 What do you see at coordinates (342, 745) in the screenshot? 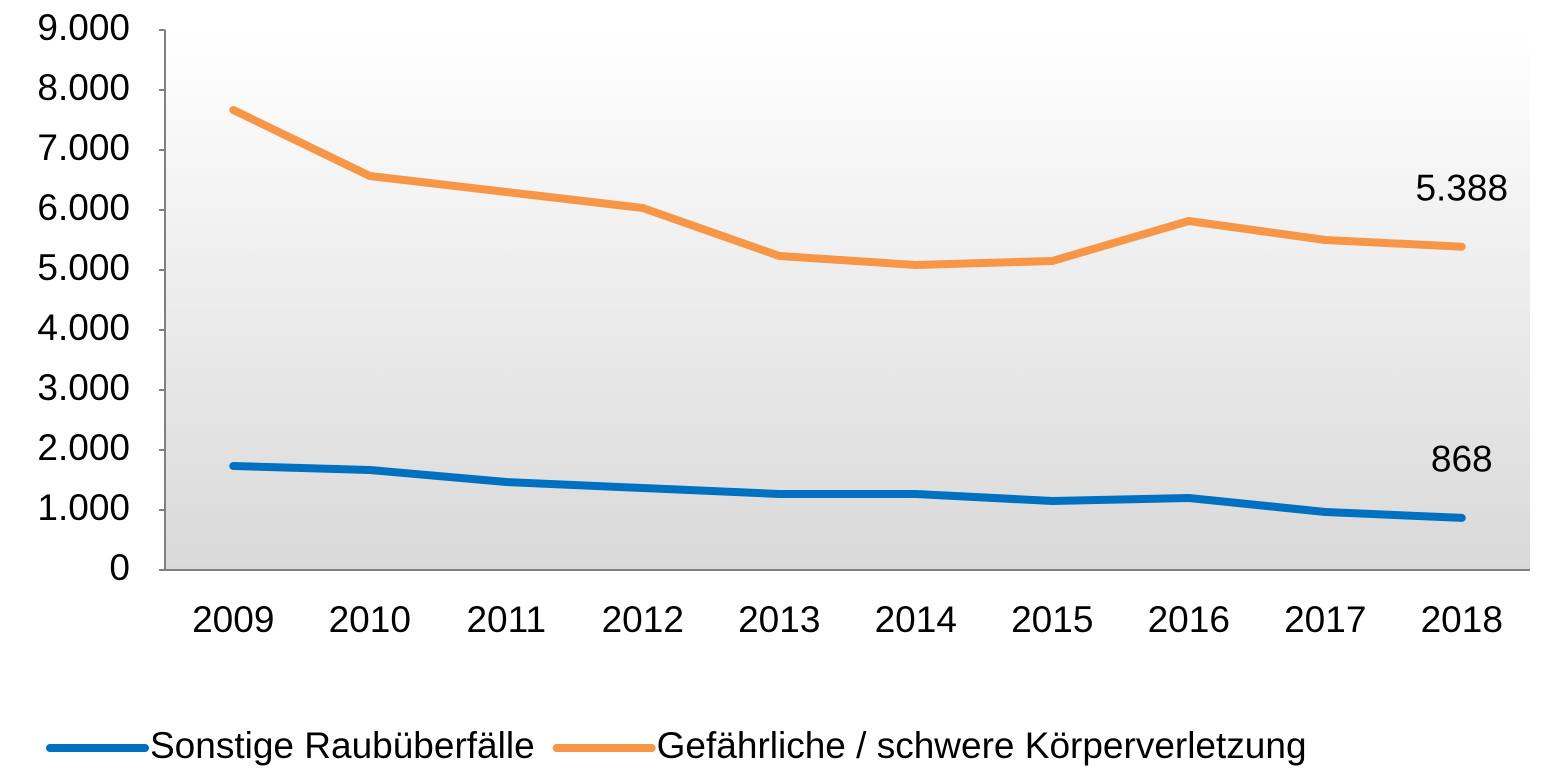
I see `legend-label: Sonstige Raubüberfälle` at bounding box center [342, 745].